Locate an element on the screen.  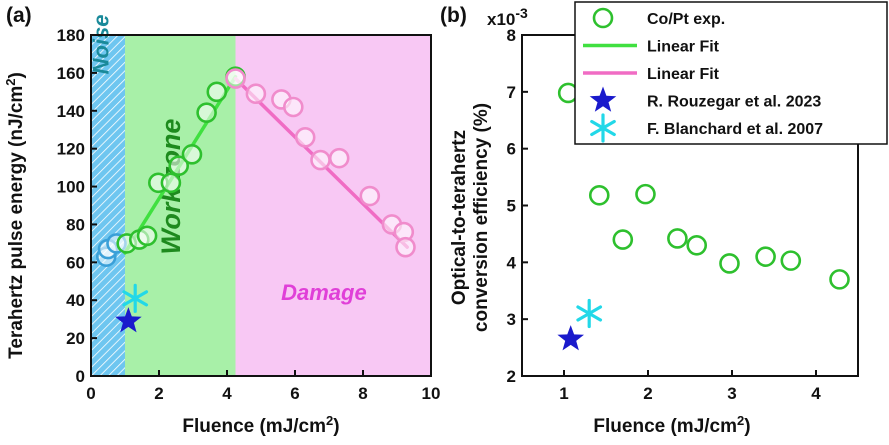
panel-a-y-tick-label: 120 is located at coordinates (71, 149).